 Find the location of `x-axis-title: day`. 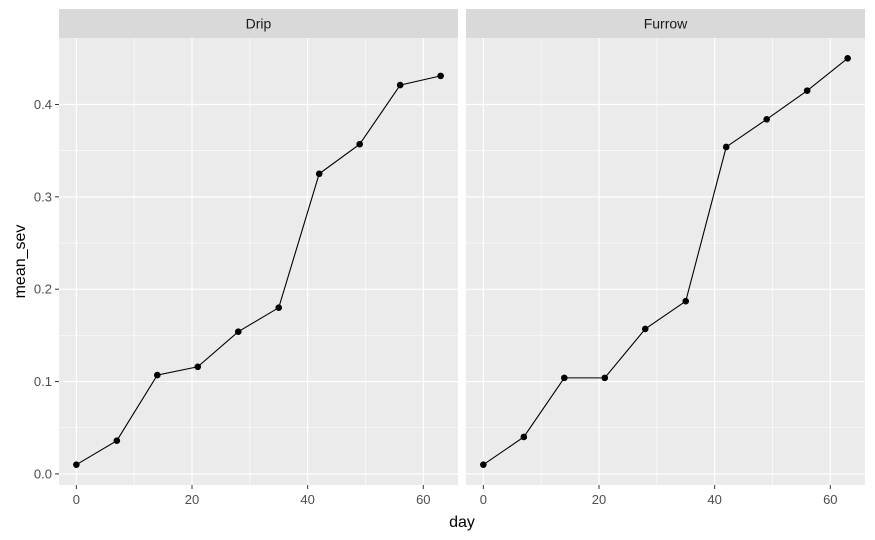

x-axis-title: day is located at coordinates (462, 522).